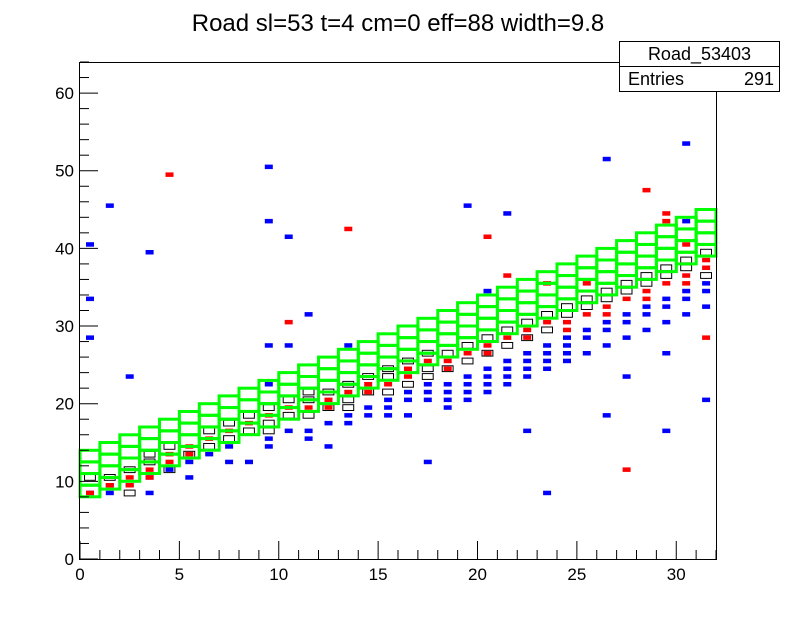  What do you see at coordinates (278, 574) in the screenshot?
I see `x-tick-label: 10` at bounding box center [278, 574].